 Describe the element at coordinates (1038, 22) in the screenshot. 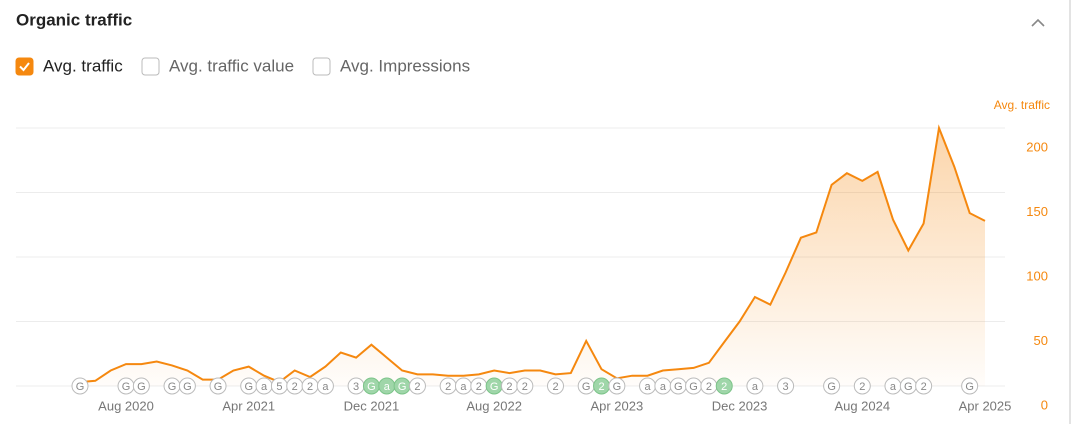

I see `collapse-chevron` at that location.